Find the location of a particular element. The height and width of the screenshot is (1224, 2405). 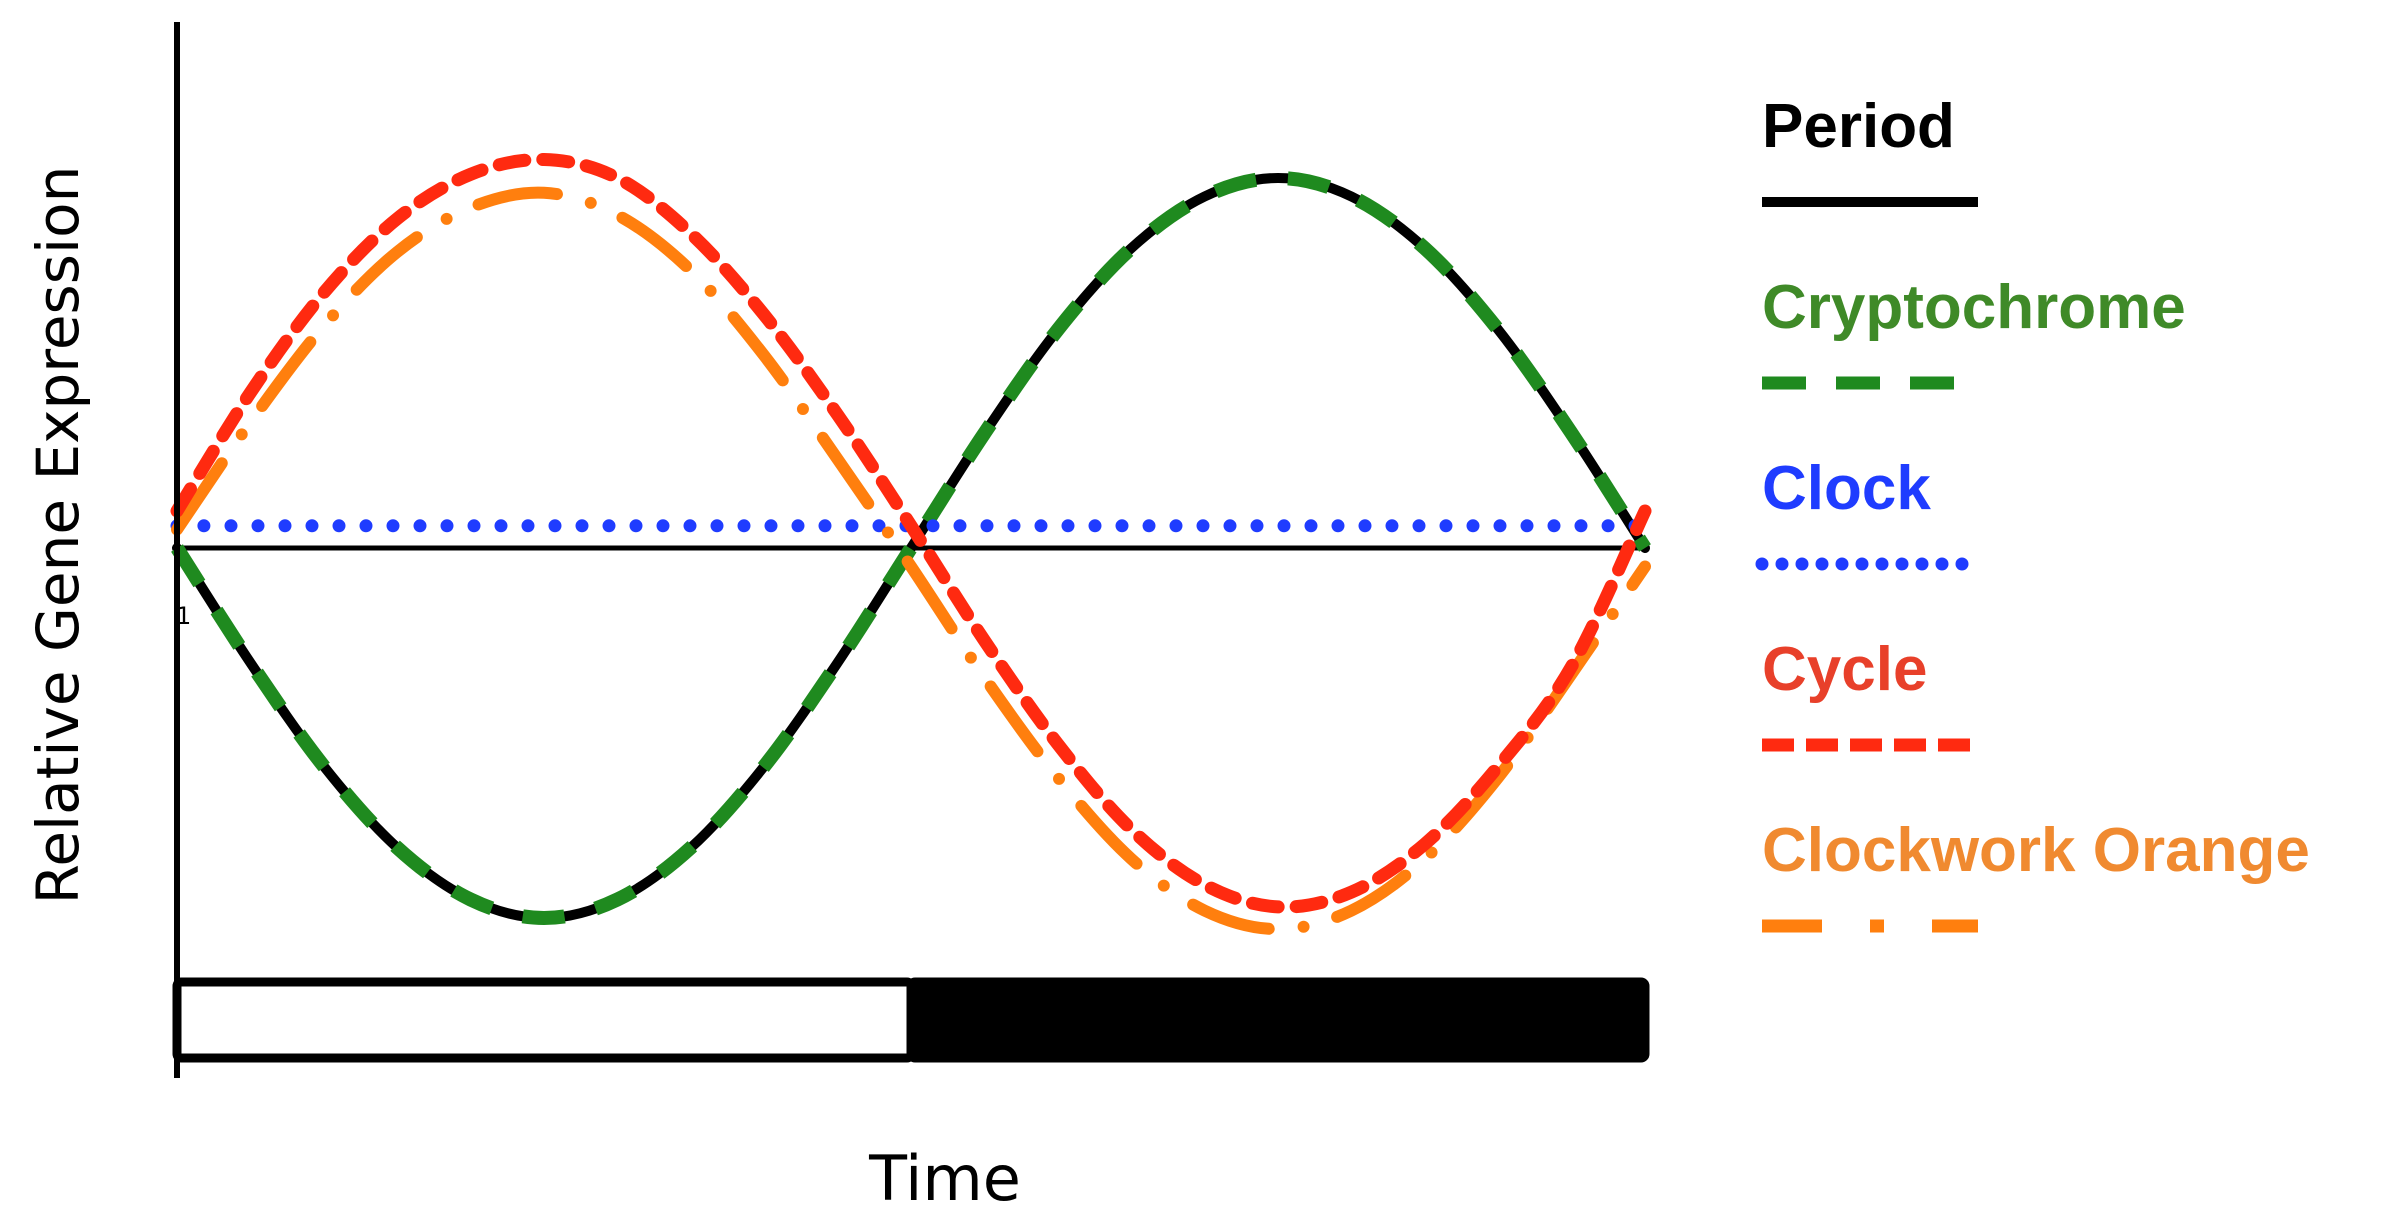

legend-label-period: Period is located at coordinates (1858, 126).